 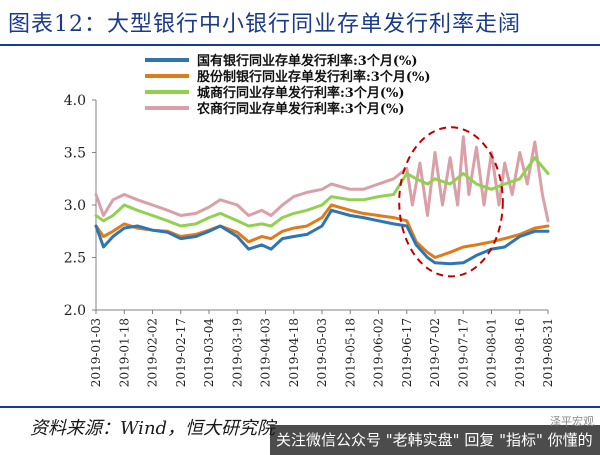 I want to click on x-tick-label: 2019-02-17, so click(x=181, y=352).